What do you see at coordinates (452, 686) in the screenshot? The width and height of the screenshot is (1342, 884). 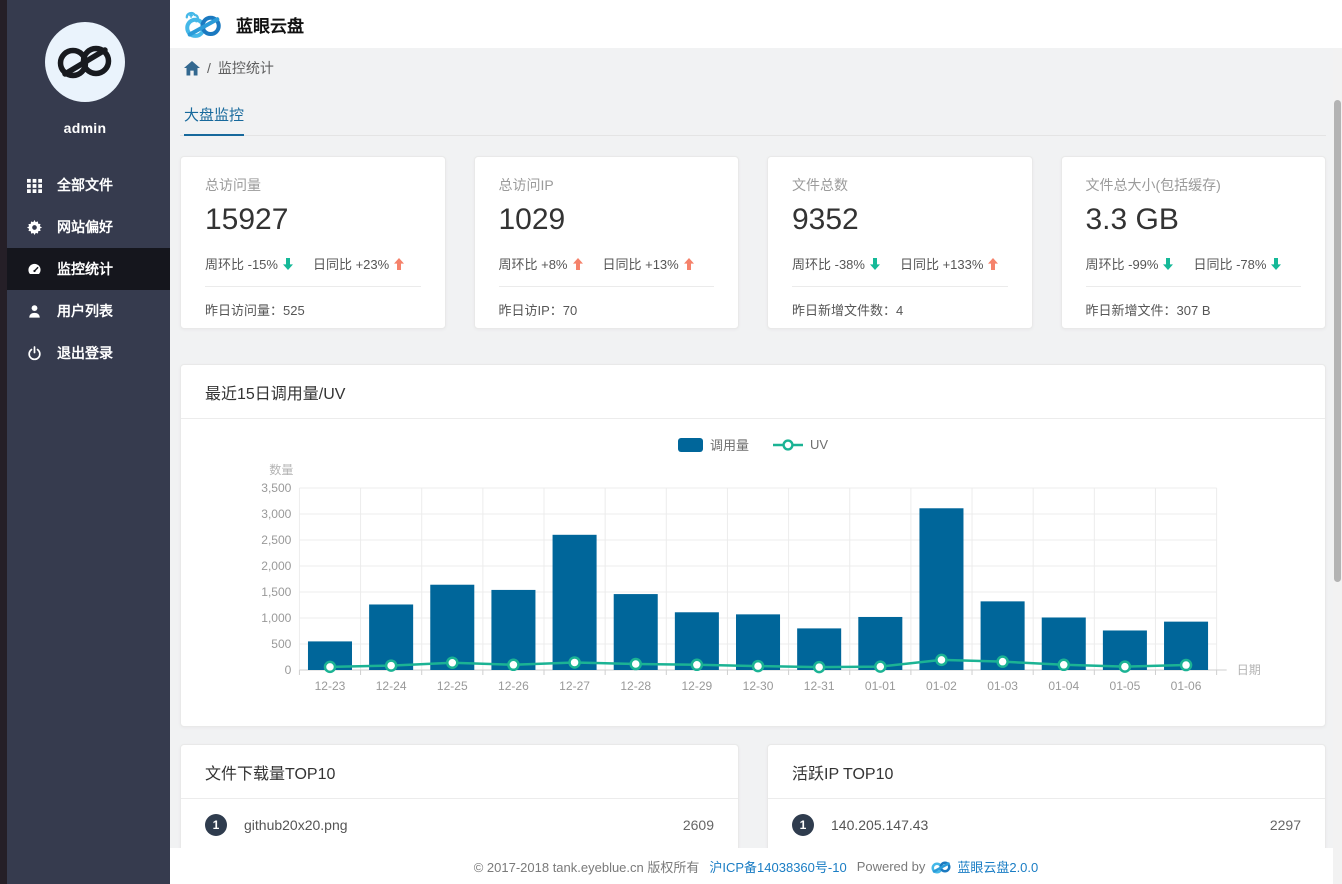 I see `svg-text: 12-25` at bounding box center [452, 686].